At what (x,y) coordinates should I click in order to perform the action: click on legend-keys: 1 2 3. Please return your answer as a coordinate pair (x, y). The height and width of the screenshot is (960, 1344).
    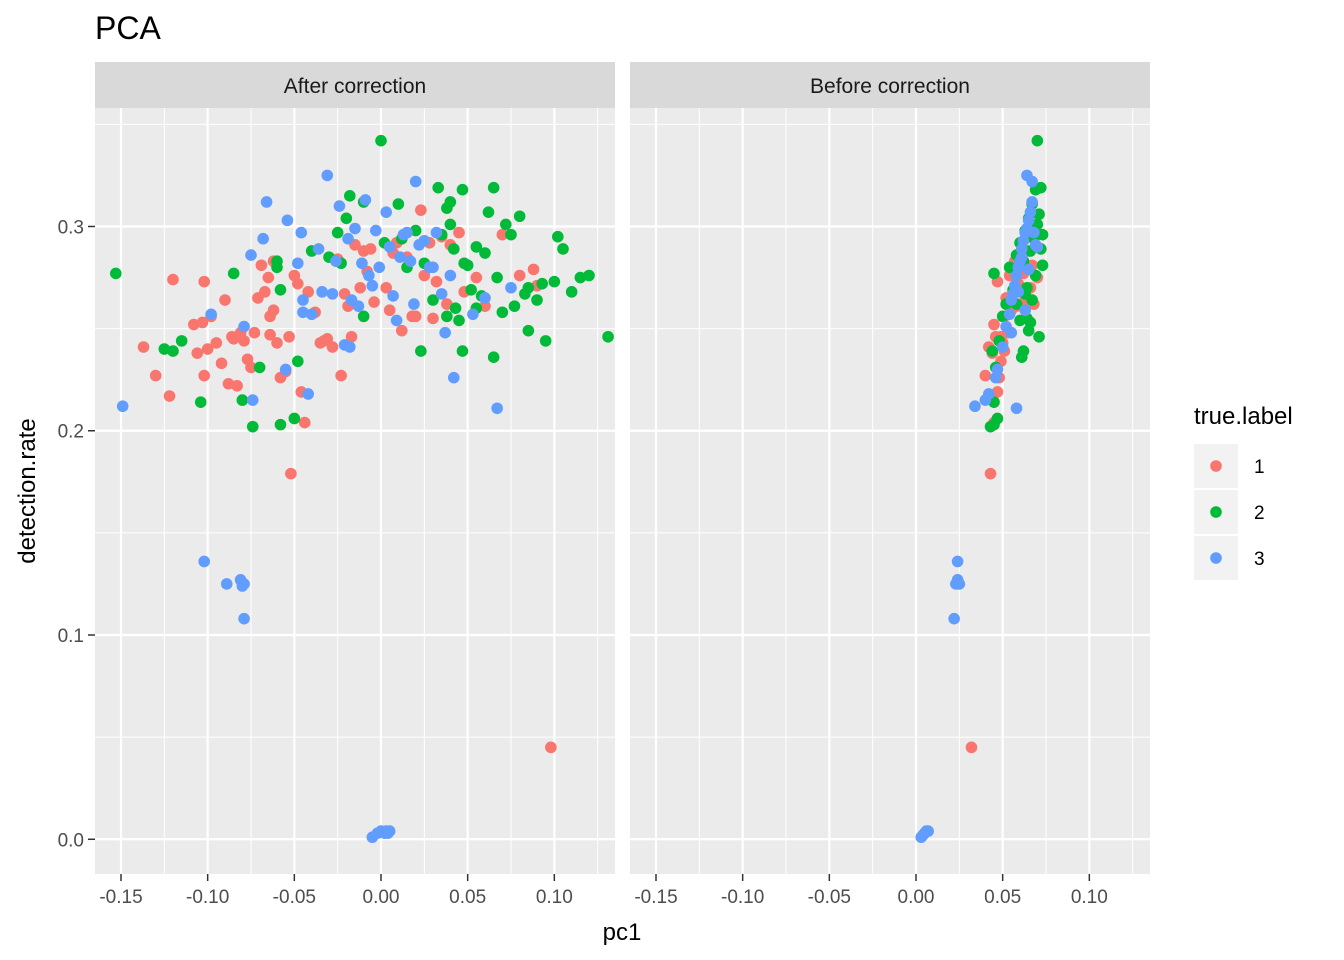
    Looking at the image, I should click on (1229, 512).